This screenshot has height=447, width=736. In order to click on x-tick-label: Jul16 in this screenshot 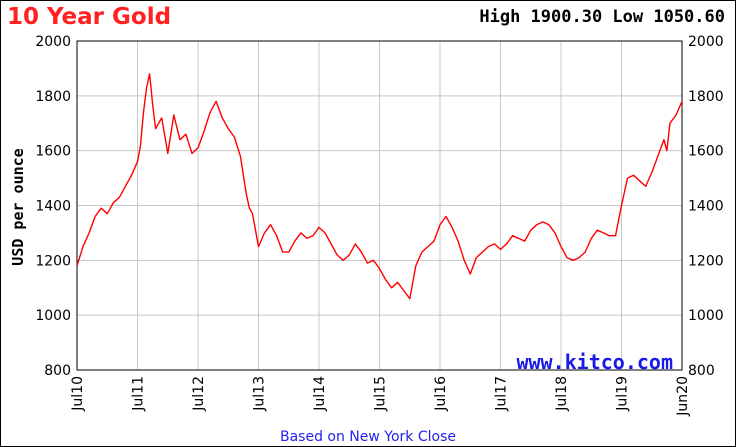, I will do `click(441, 394)`.